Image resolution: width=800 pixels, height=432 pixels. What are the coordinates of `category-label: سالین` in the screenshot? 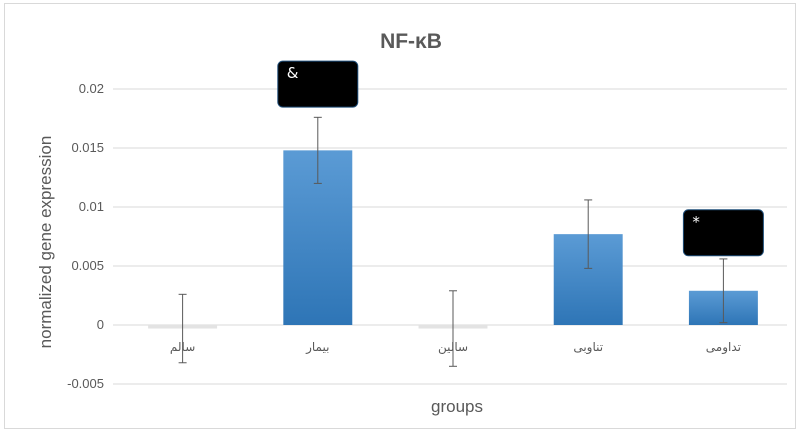 It's located at (453, 347).